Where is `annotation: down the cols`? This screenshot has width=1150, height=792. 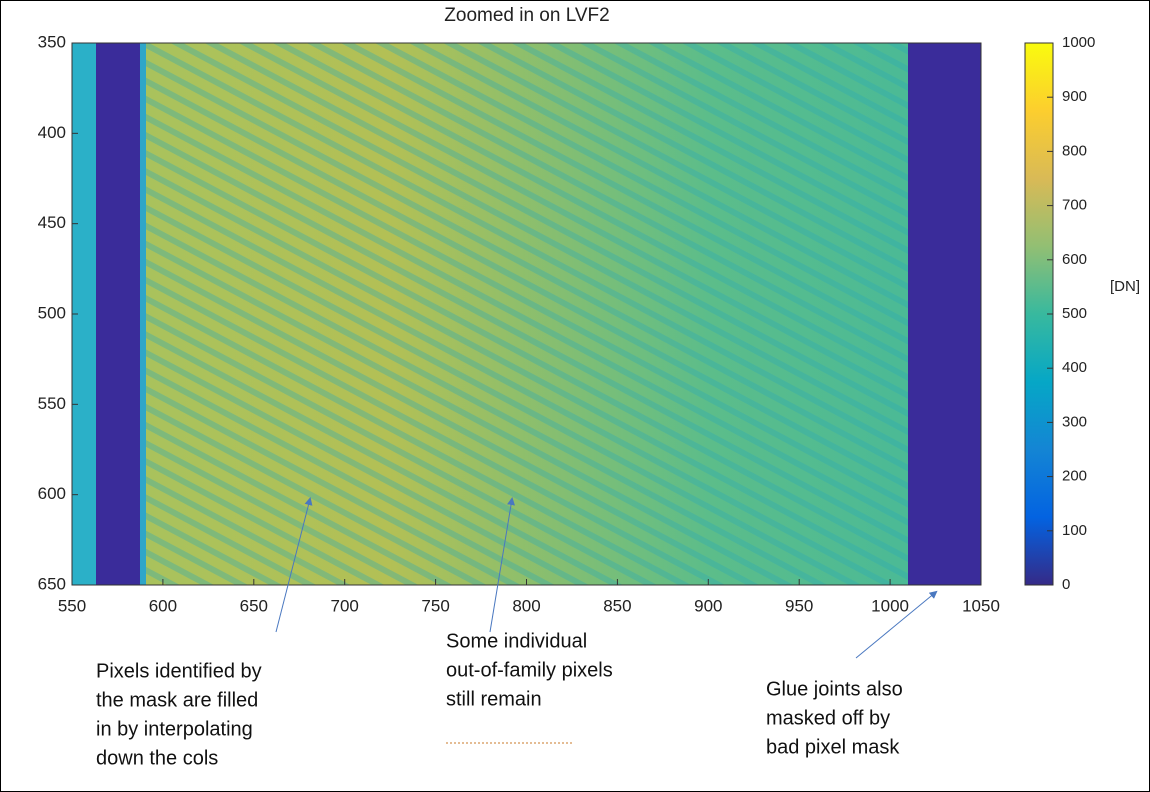
annotation: down the cols is located at coordinates (157, 758).